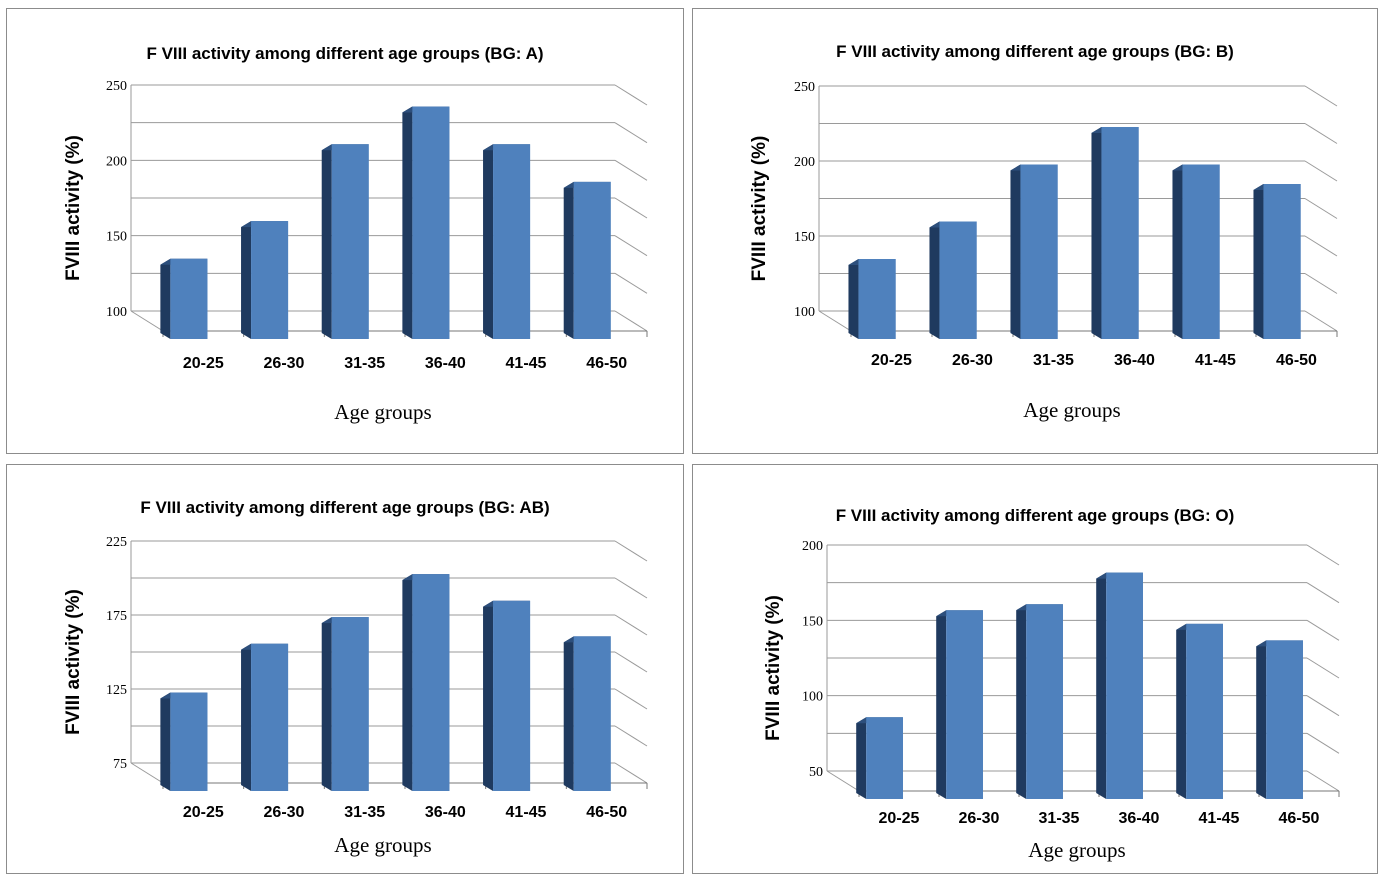  Describe the element at coordinates (116, 542) in the screenshot. I see `y-tick-label: 225` at that location.